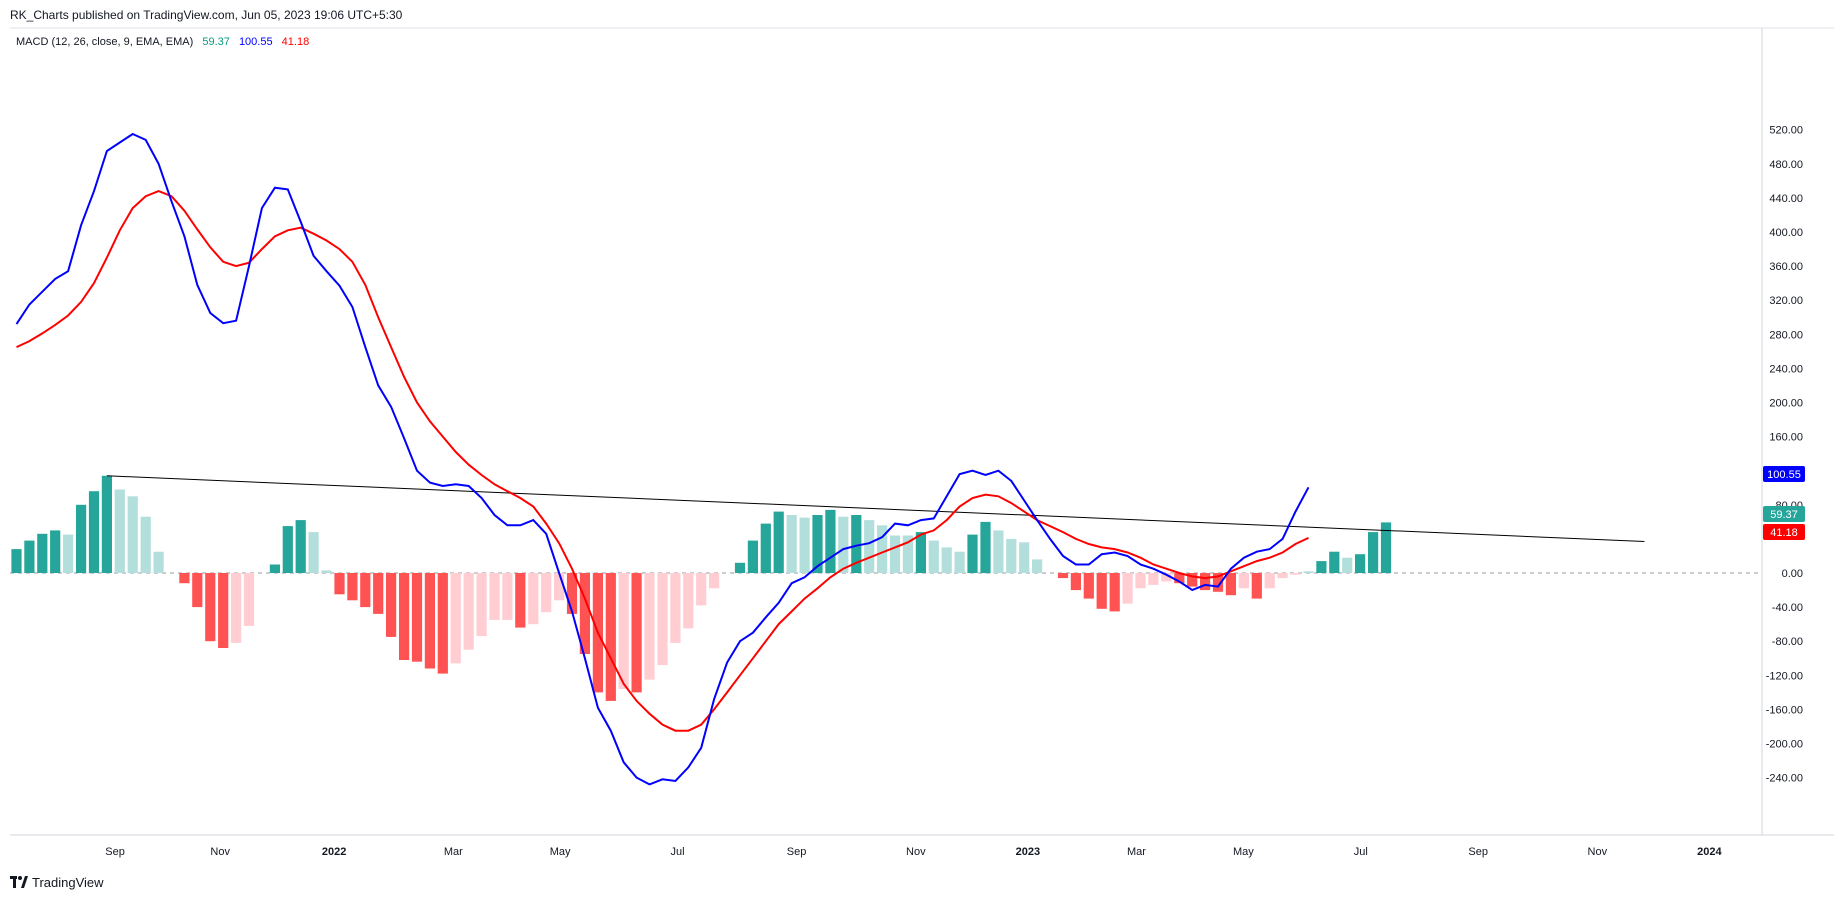  I want to click on hist-price-label: 59.37, so click(1784, 514).